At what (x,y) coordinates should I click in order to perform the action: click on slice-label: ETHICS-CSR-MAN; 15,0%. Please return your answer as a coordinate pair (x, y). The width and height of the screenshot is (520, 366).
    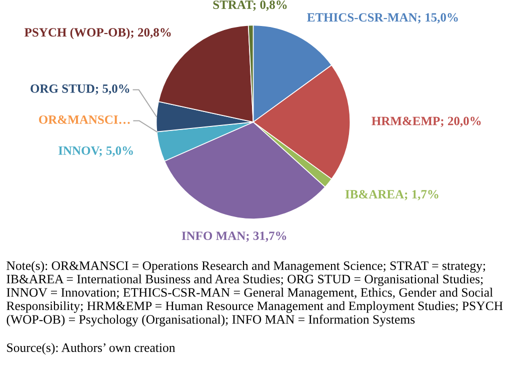
    Looking at the image, I should click on (382, 18).